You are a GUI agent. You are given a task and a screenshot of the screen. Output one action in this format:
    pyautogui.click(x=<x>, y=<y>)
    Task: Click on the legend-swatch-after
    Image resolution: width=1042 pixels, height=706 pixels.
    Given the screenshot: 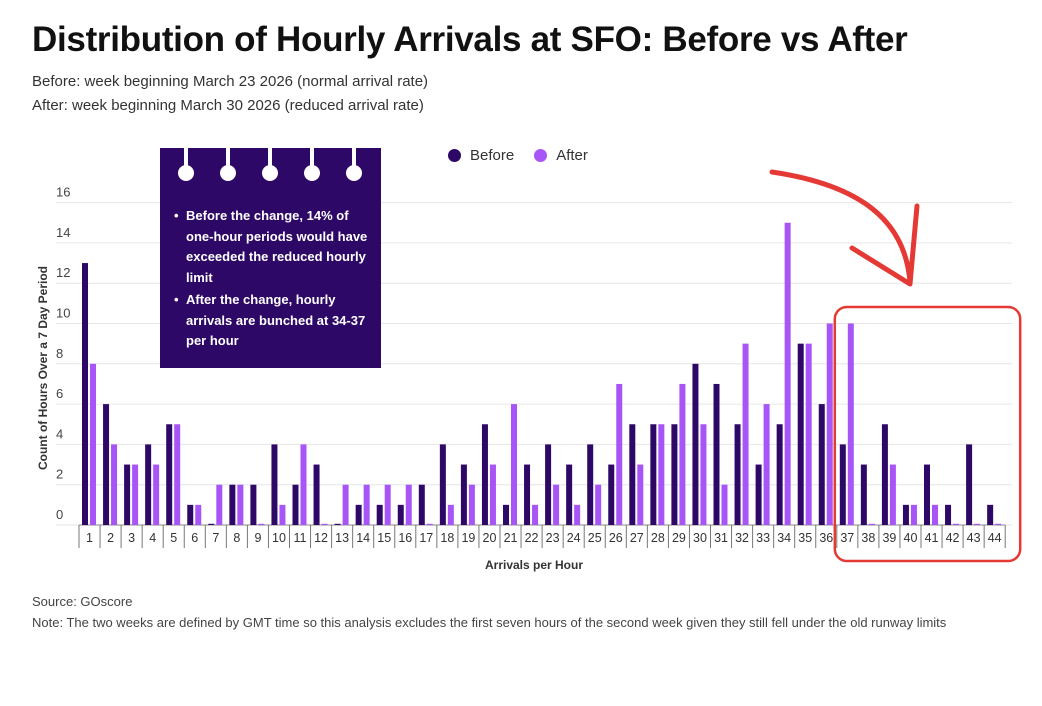 What is the action you would take?
    pyautogui.click(x=541, y=155)
    